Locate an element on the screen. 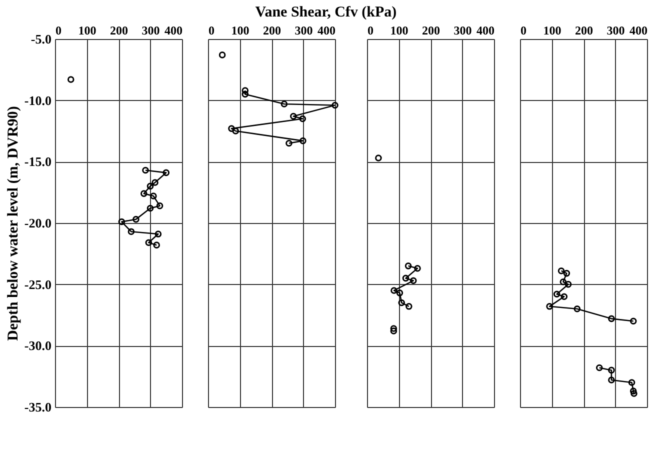  y-tick-label: -25.0 is located at coordinates (38, 284).